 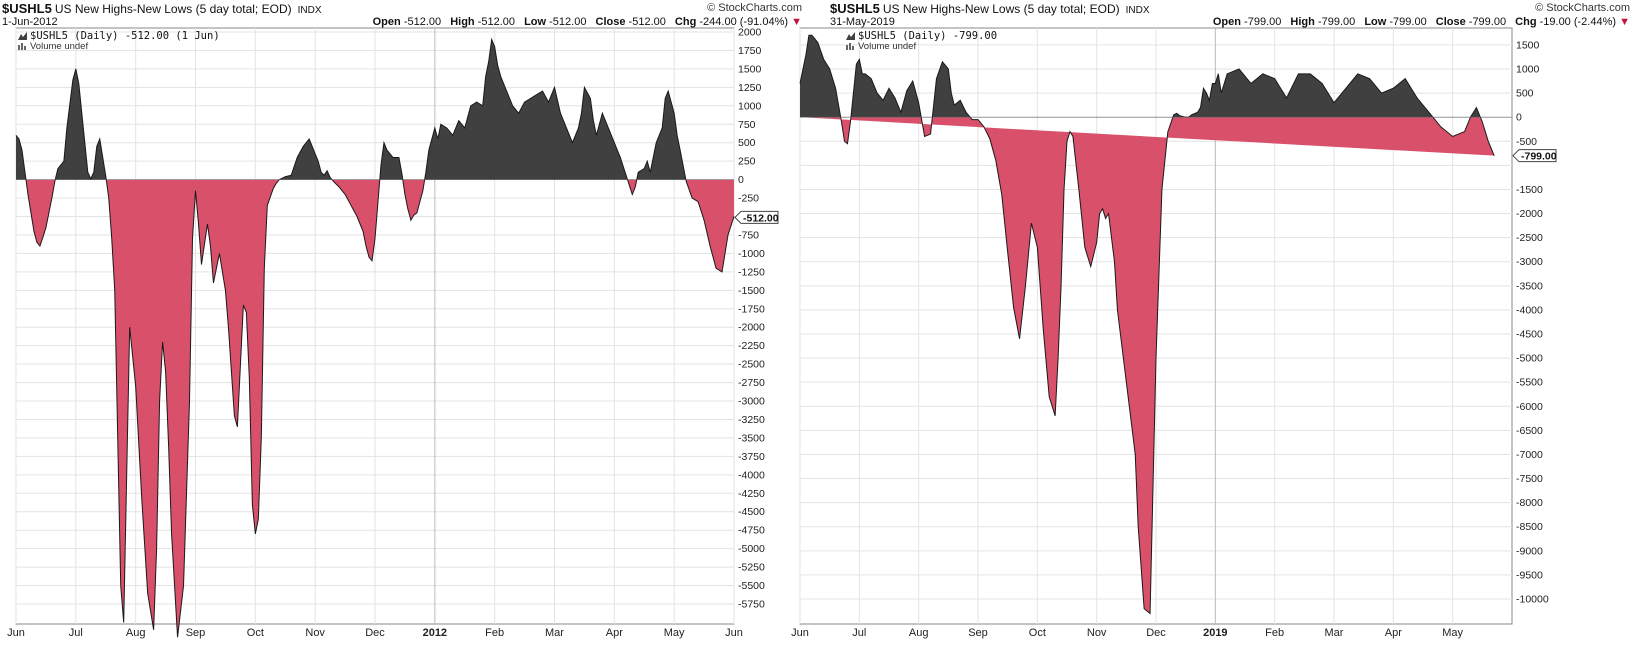 I want to click on y-tick-label: 1000, so click(x=1528, y=70).